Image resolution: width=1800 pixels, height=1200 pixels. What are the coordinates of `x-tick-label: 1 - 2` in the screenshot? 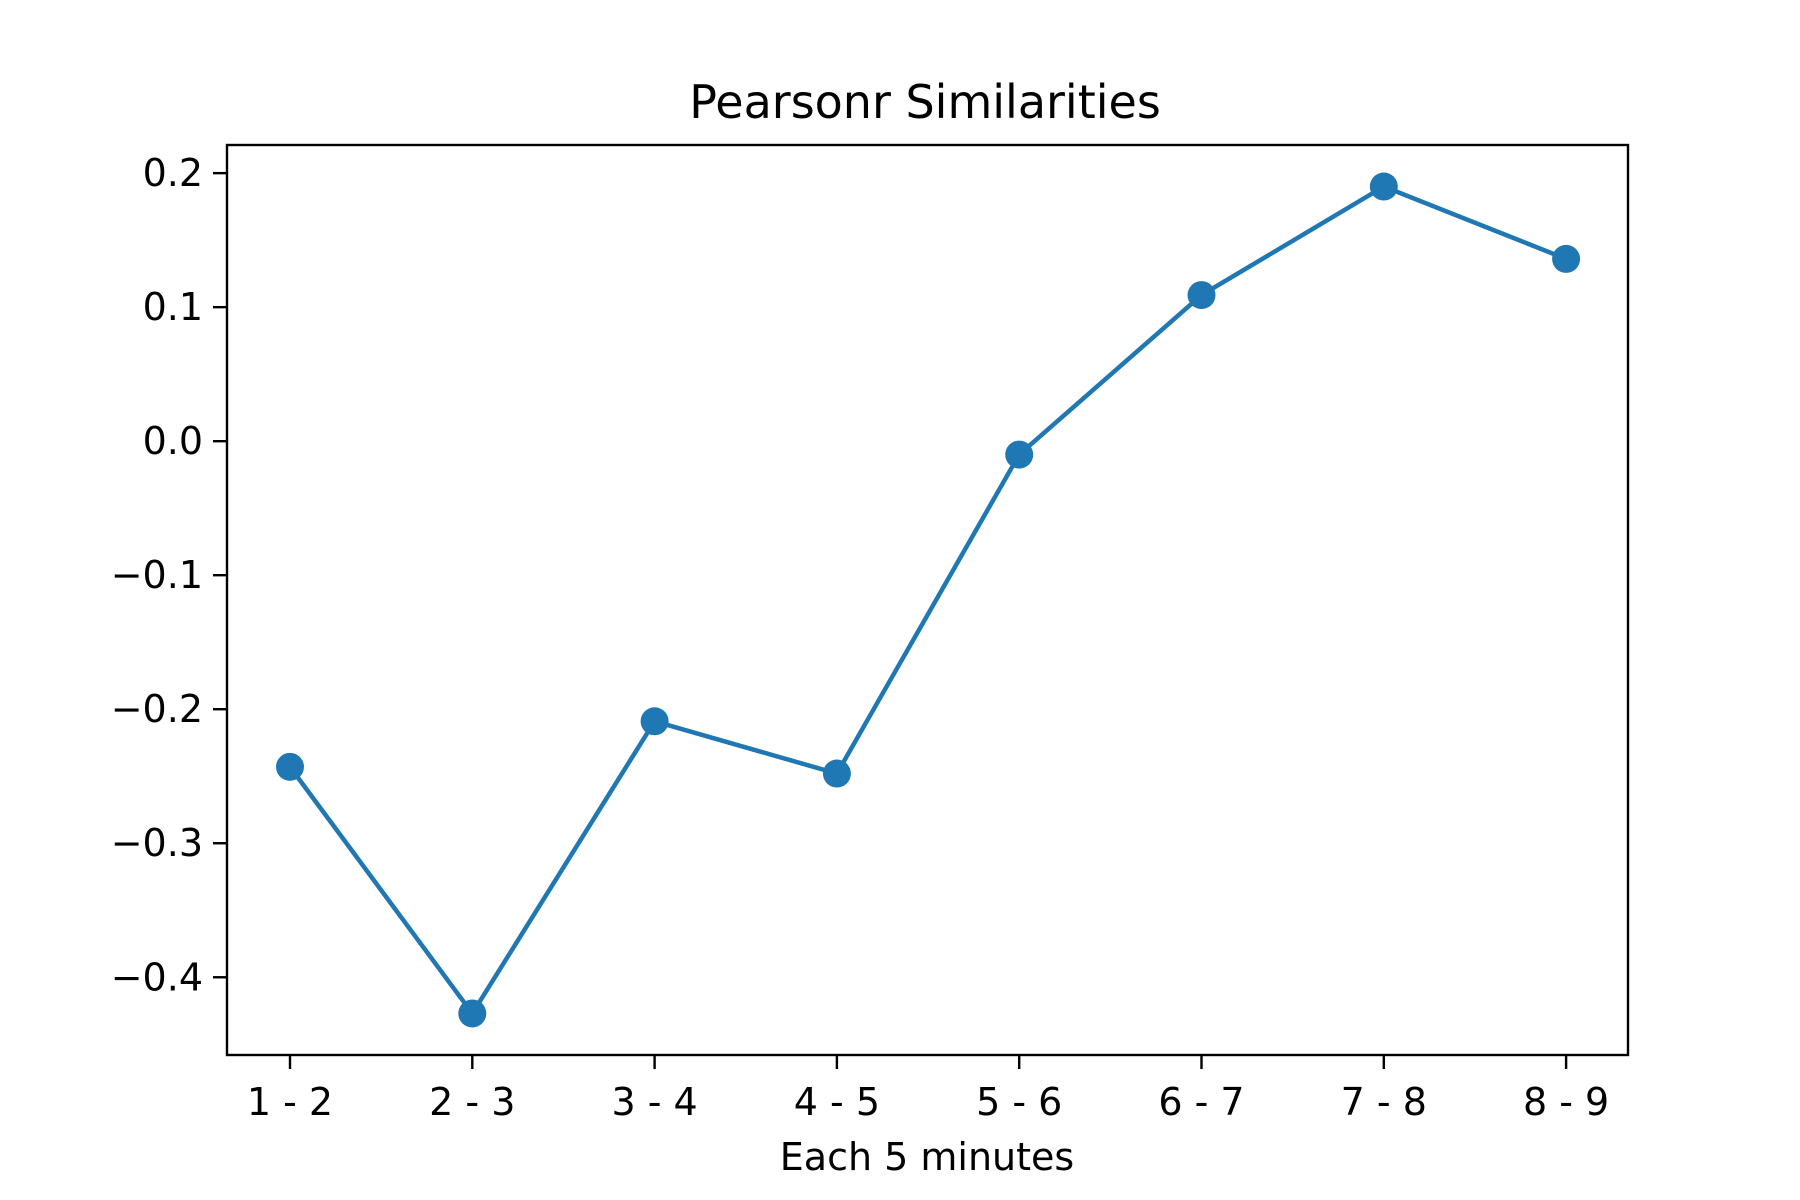 It's located at (290, 1102).